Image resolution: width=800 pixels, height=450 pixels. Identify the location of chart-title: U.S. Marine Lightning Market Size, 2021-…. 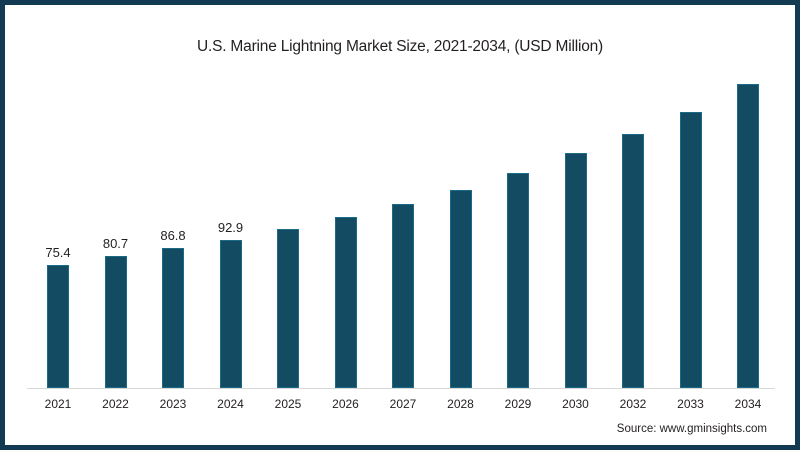
(400, 46).